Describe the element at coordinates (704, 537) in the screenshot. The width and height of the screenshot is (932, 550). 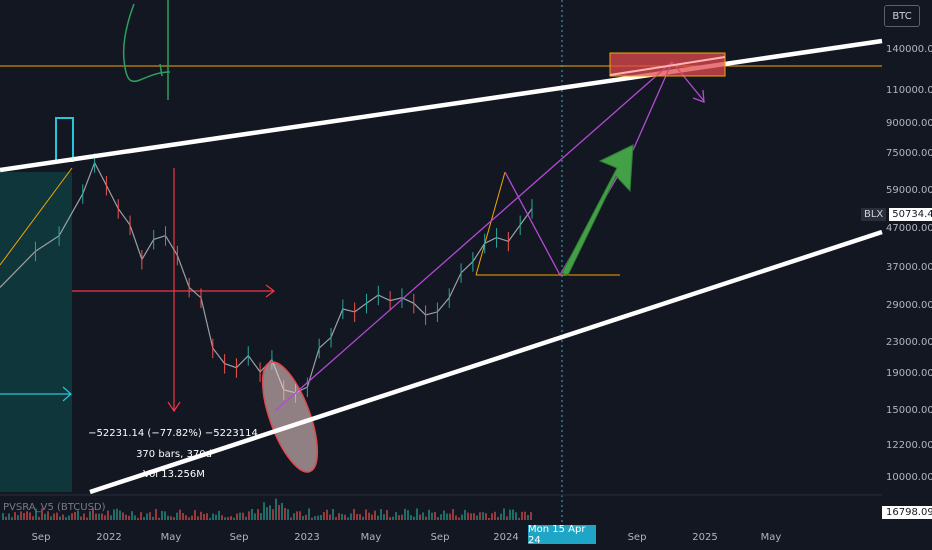
I see `time-axis-label: 2025` at that location.